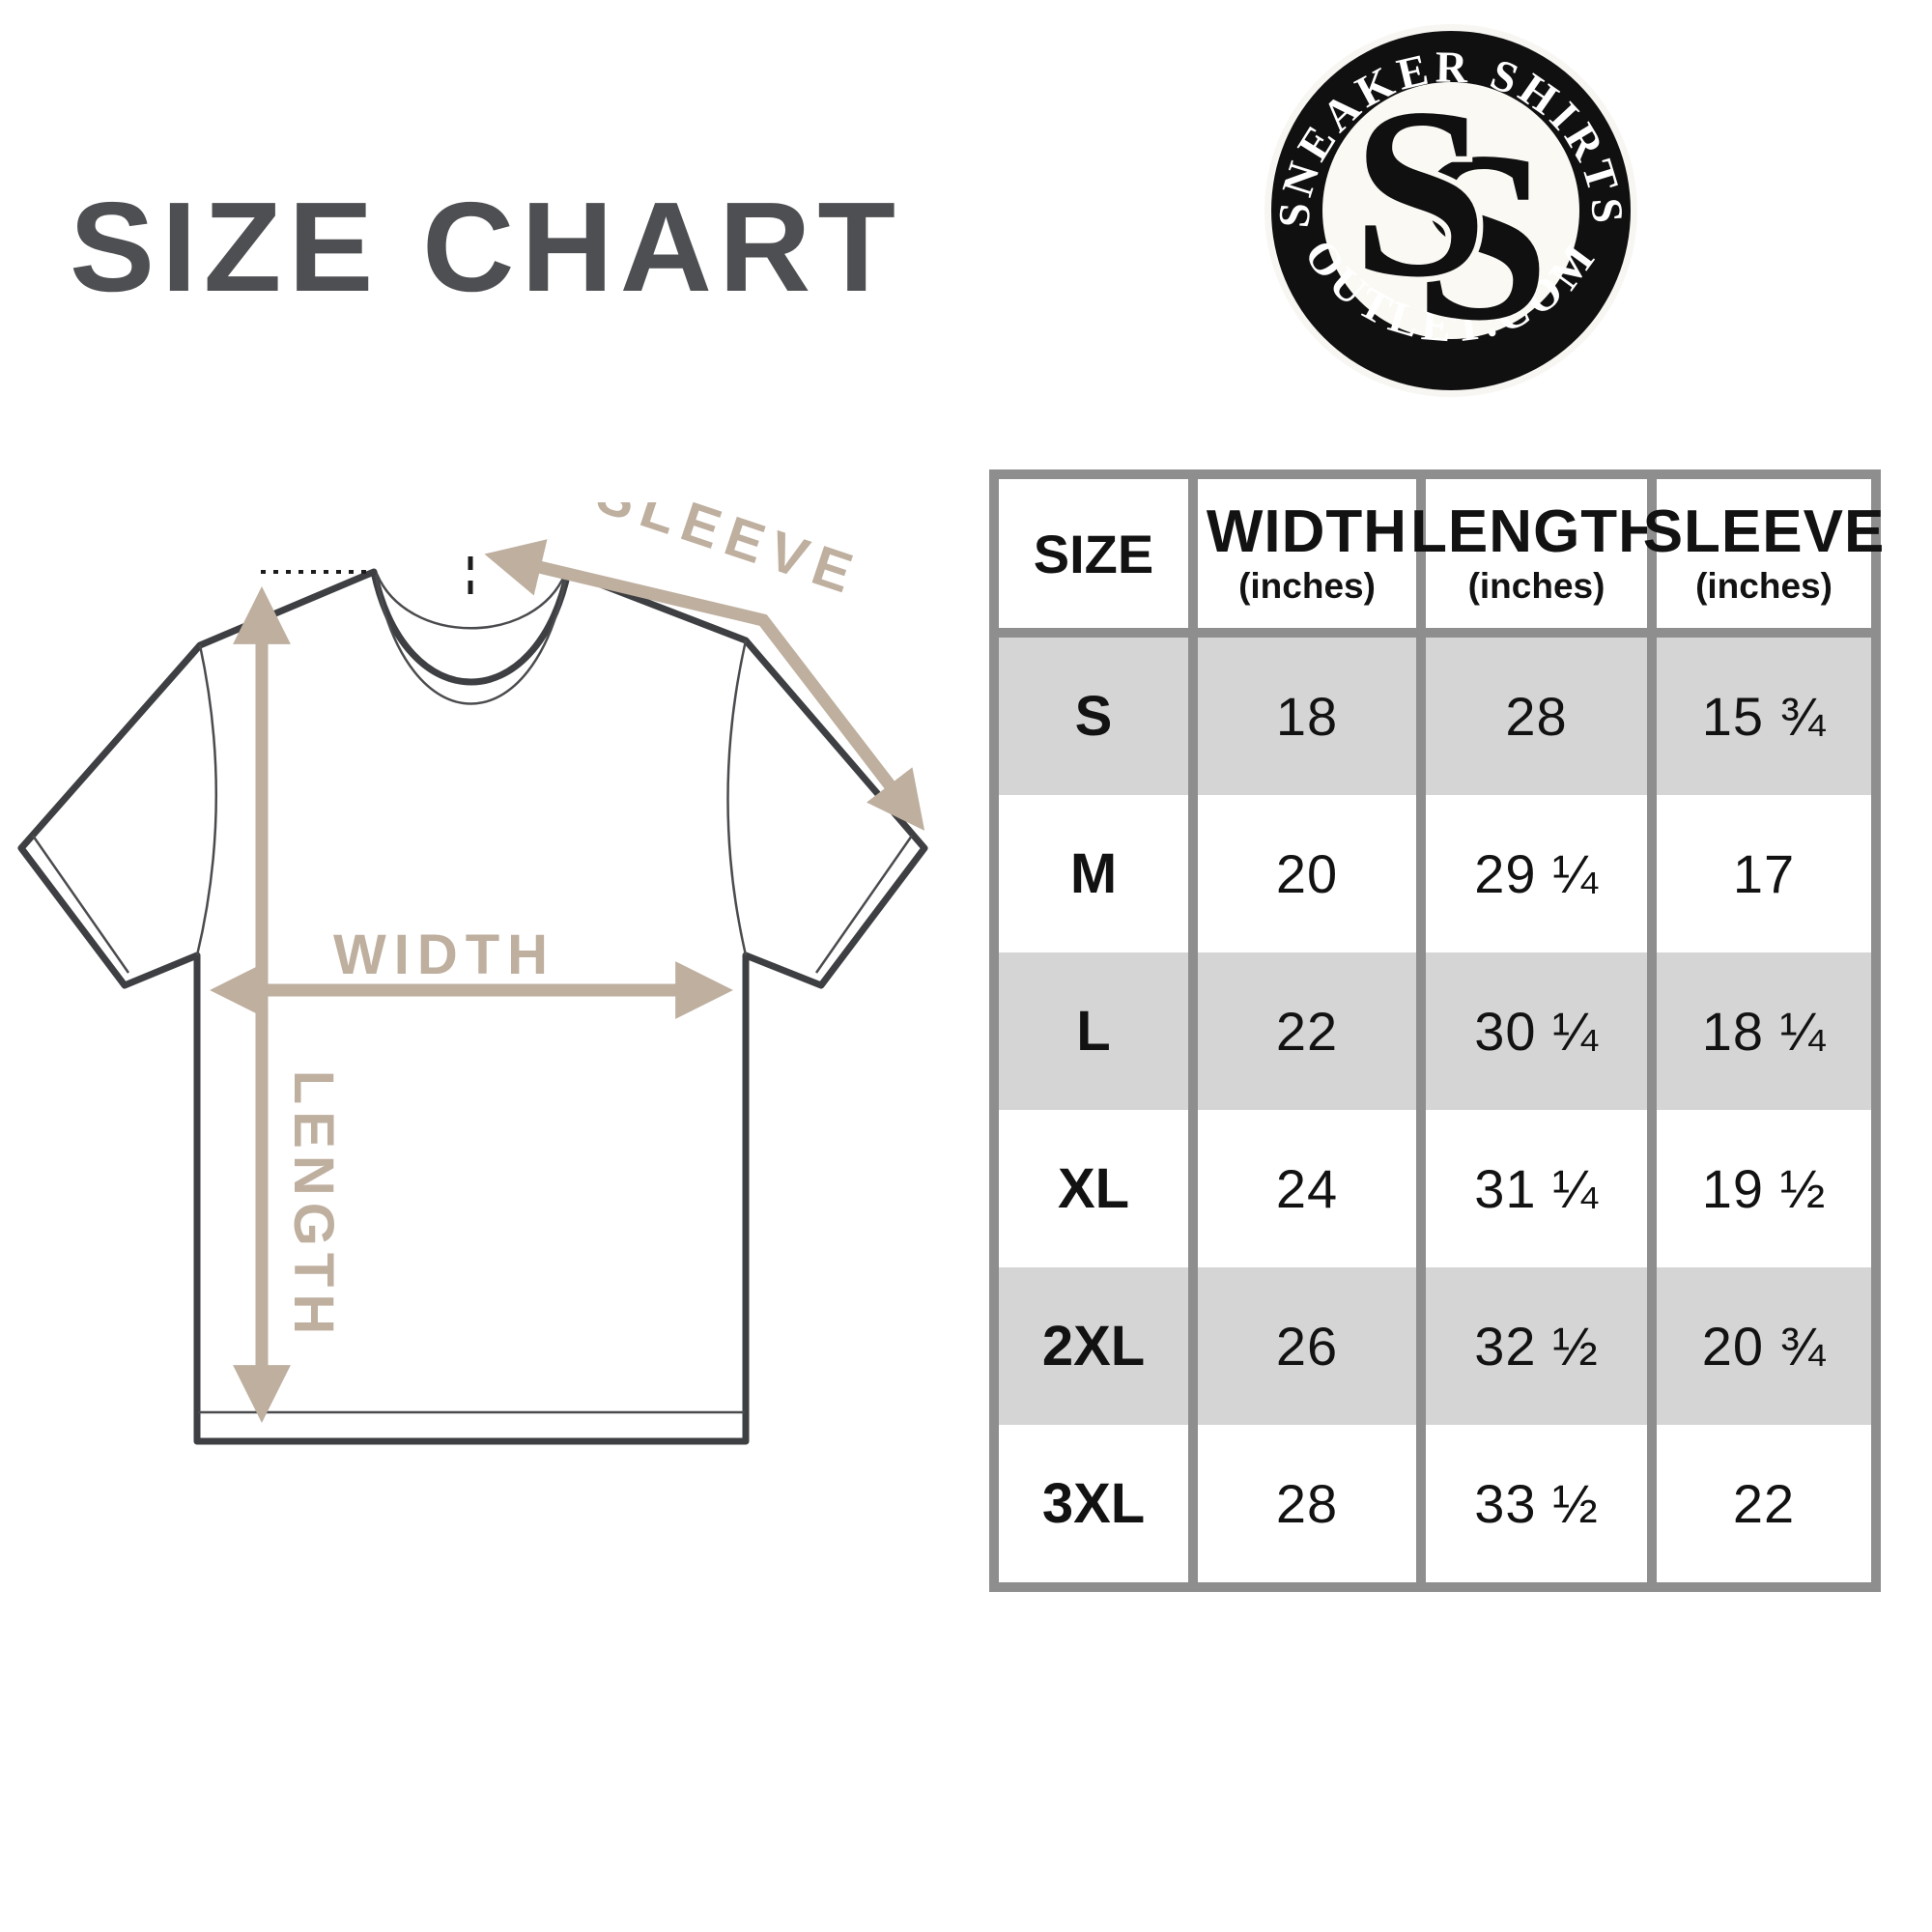 This screenshot has height=1932, width=1932. Describe the element at coordinates (1759, 873) in the screenshot. I see `row-m-sleeve: 17` at that location.